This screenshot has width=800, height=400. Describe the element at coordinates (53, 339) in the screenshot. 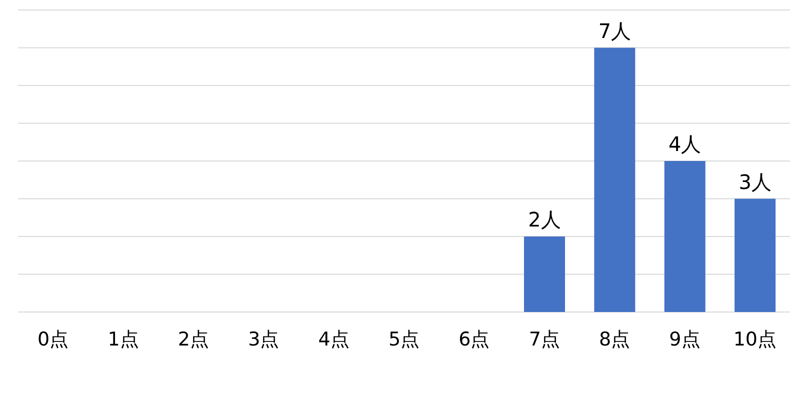

I see `x-tick-label: 0点` at that location.